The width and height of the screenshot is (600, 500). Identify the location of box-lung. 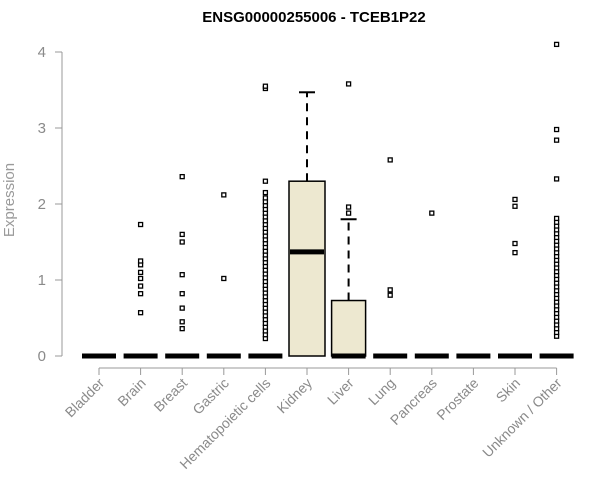
(390, 258).